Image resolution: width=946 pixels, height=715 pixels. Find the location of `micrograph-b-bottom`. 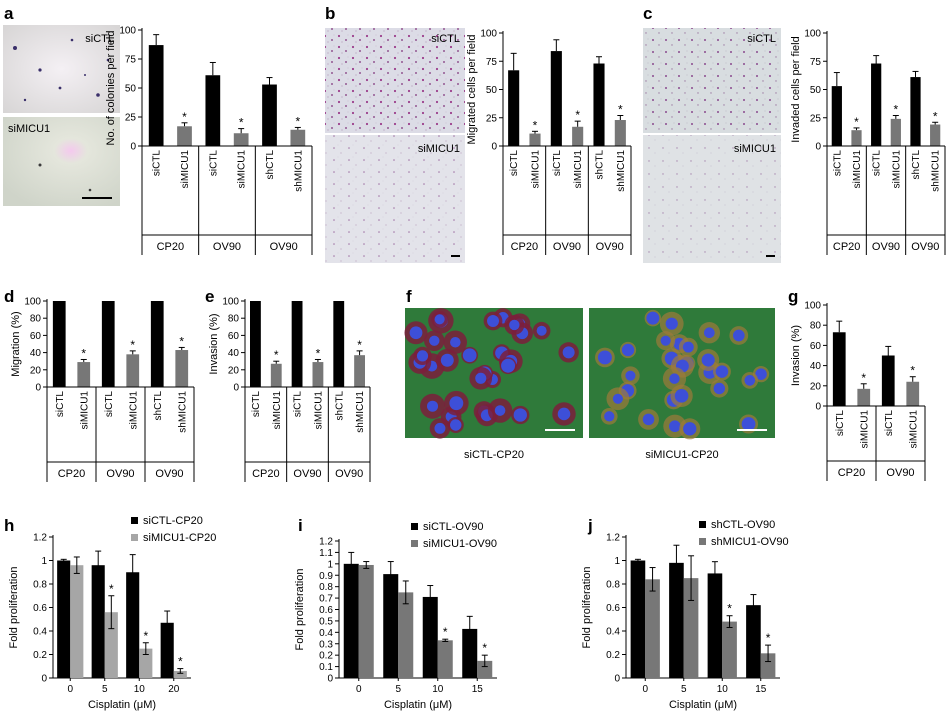

micrograph-b-bottom is located at coordinates (395, 199).